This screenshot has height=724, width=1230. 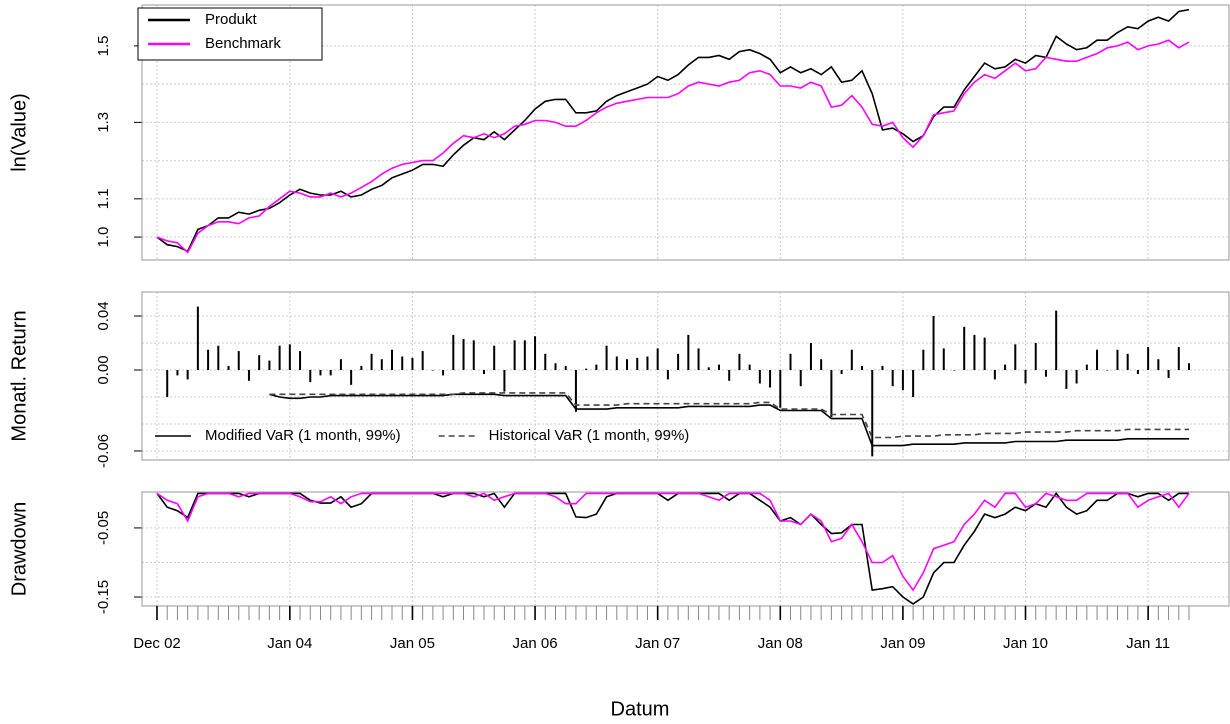 What do you see at coordinates (780, 643) in the screenshot?
I see `x-tick-label: Jan 08` at bounding box center [780, 643].